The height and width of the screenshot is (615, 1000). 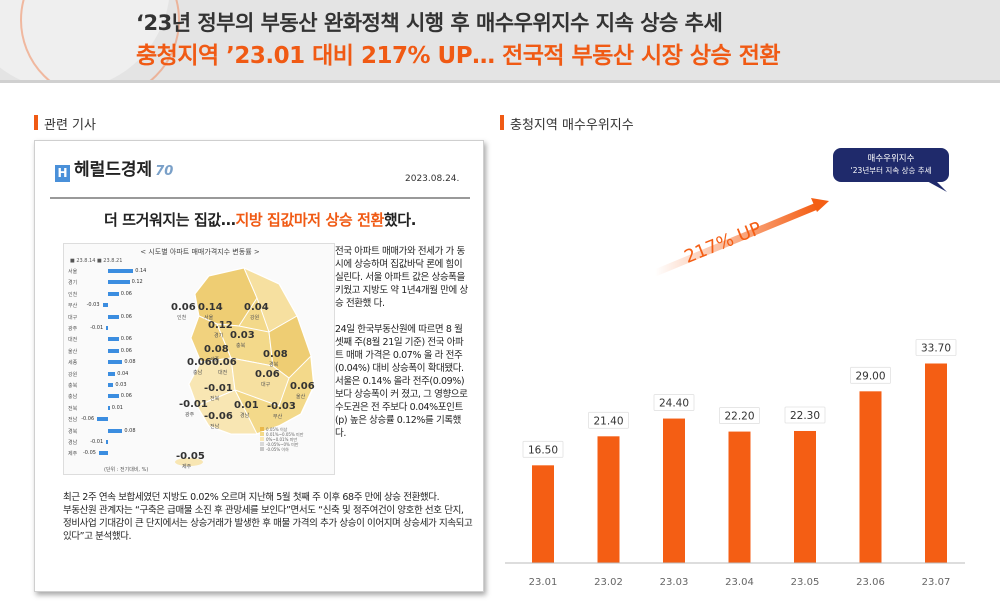 I want to click on map-row-value: -0.03, so click(x=93, y=305).